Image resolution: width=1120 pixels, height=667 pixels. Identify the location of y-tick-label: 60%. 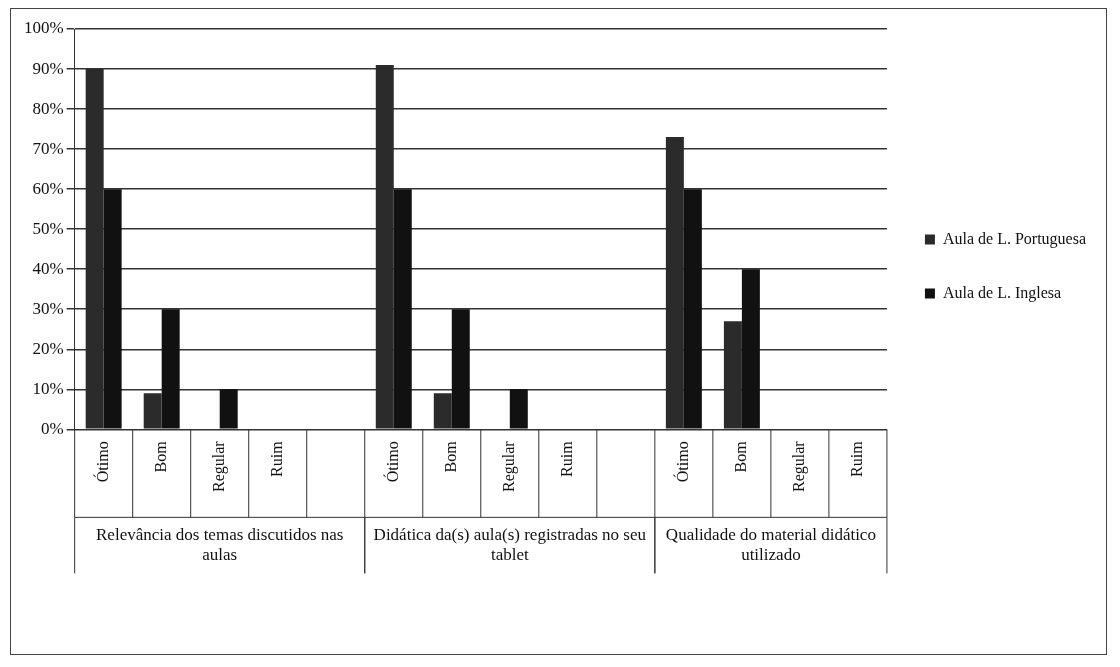
(48, 188).